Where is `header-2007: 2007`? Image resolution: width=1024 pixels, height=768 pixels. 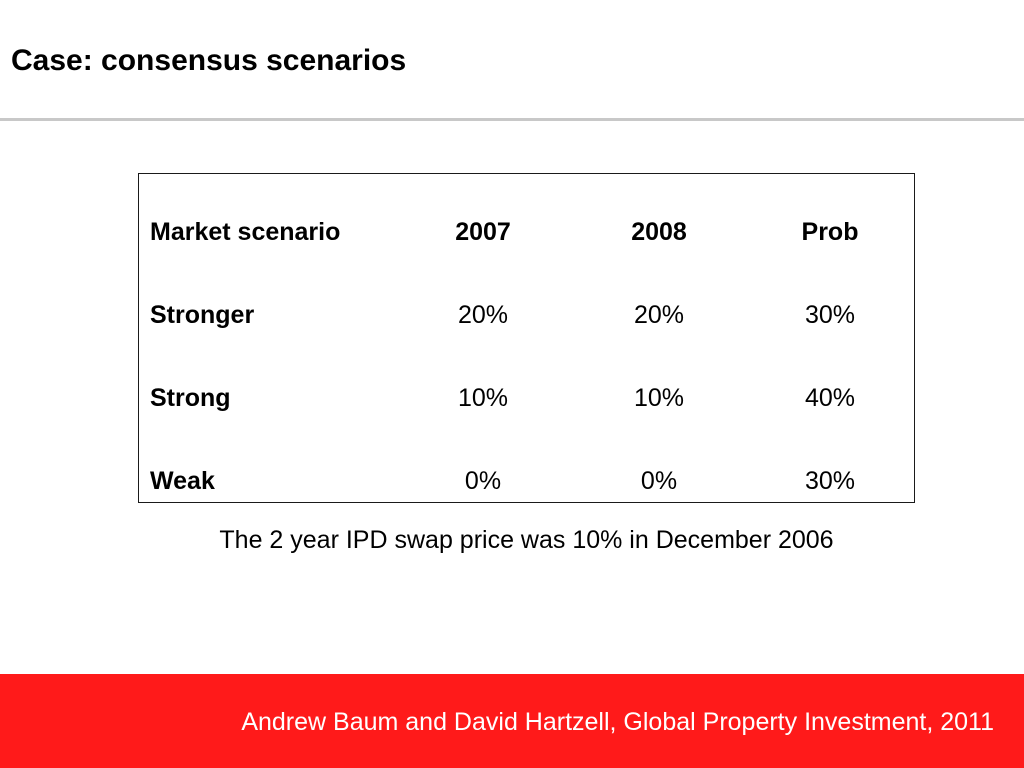
header-2007: 2007 is located at coordinates (483, 232).